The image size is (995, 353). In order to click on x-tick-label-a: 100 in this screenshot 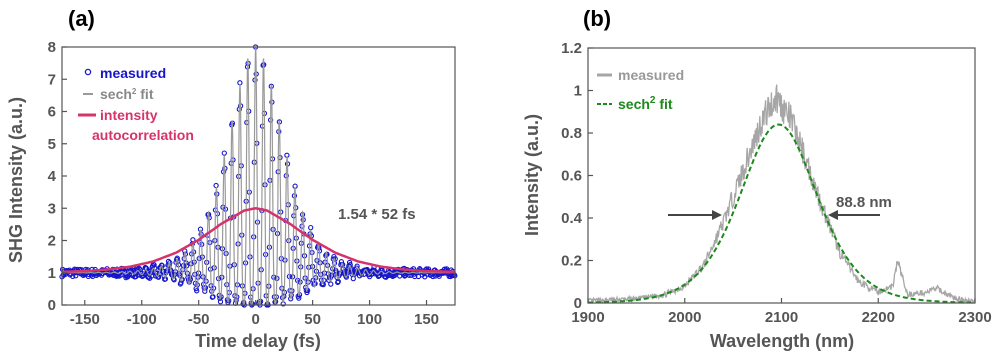, I will do `click(369, 319)`.